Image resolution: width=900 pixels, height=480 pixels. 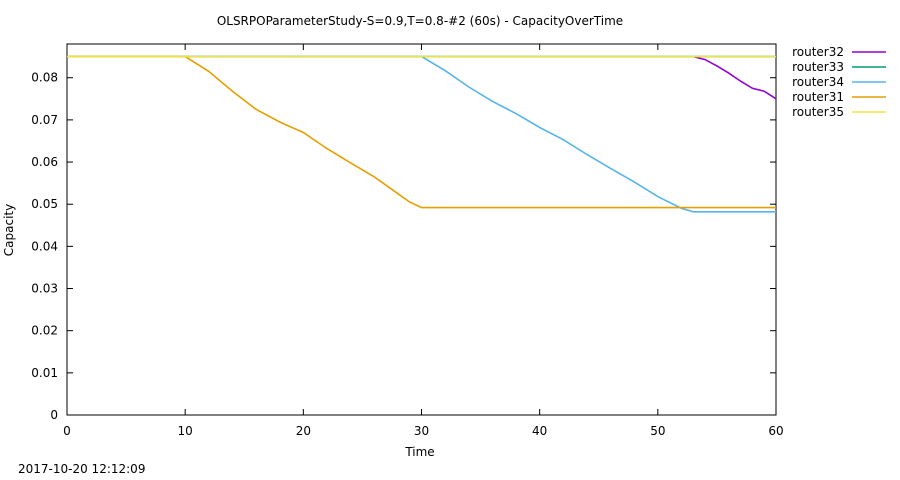 What do you see at coordinates (44, 373) in the screenshot?
I see `y-tick-label: 0.01` at bounding box center [44, 373].